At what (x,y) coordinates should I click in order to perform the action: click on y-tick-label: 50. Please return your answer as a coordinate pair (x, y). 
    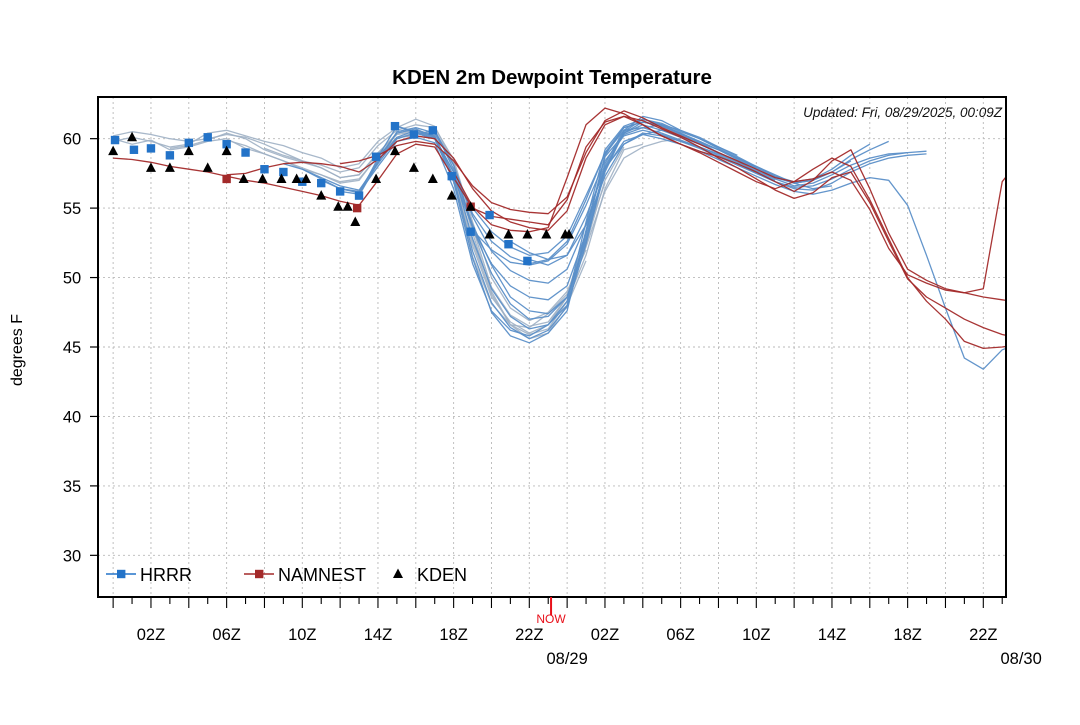
    Looking at the image, I should click on (72, 279).